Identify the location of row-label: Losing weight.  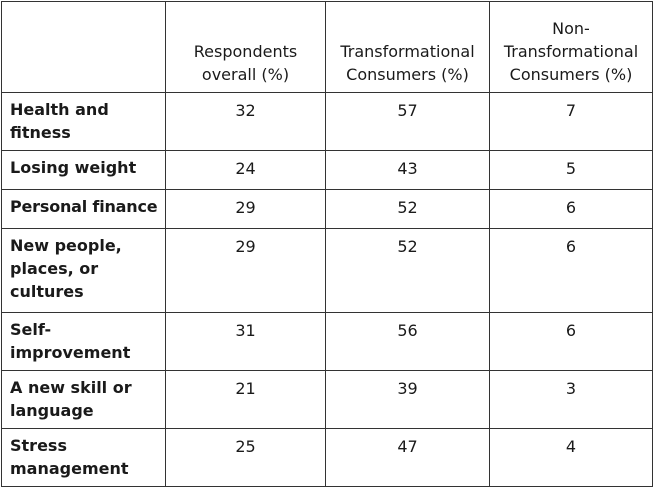
(83, 170).